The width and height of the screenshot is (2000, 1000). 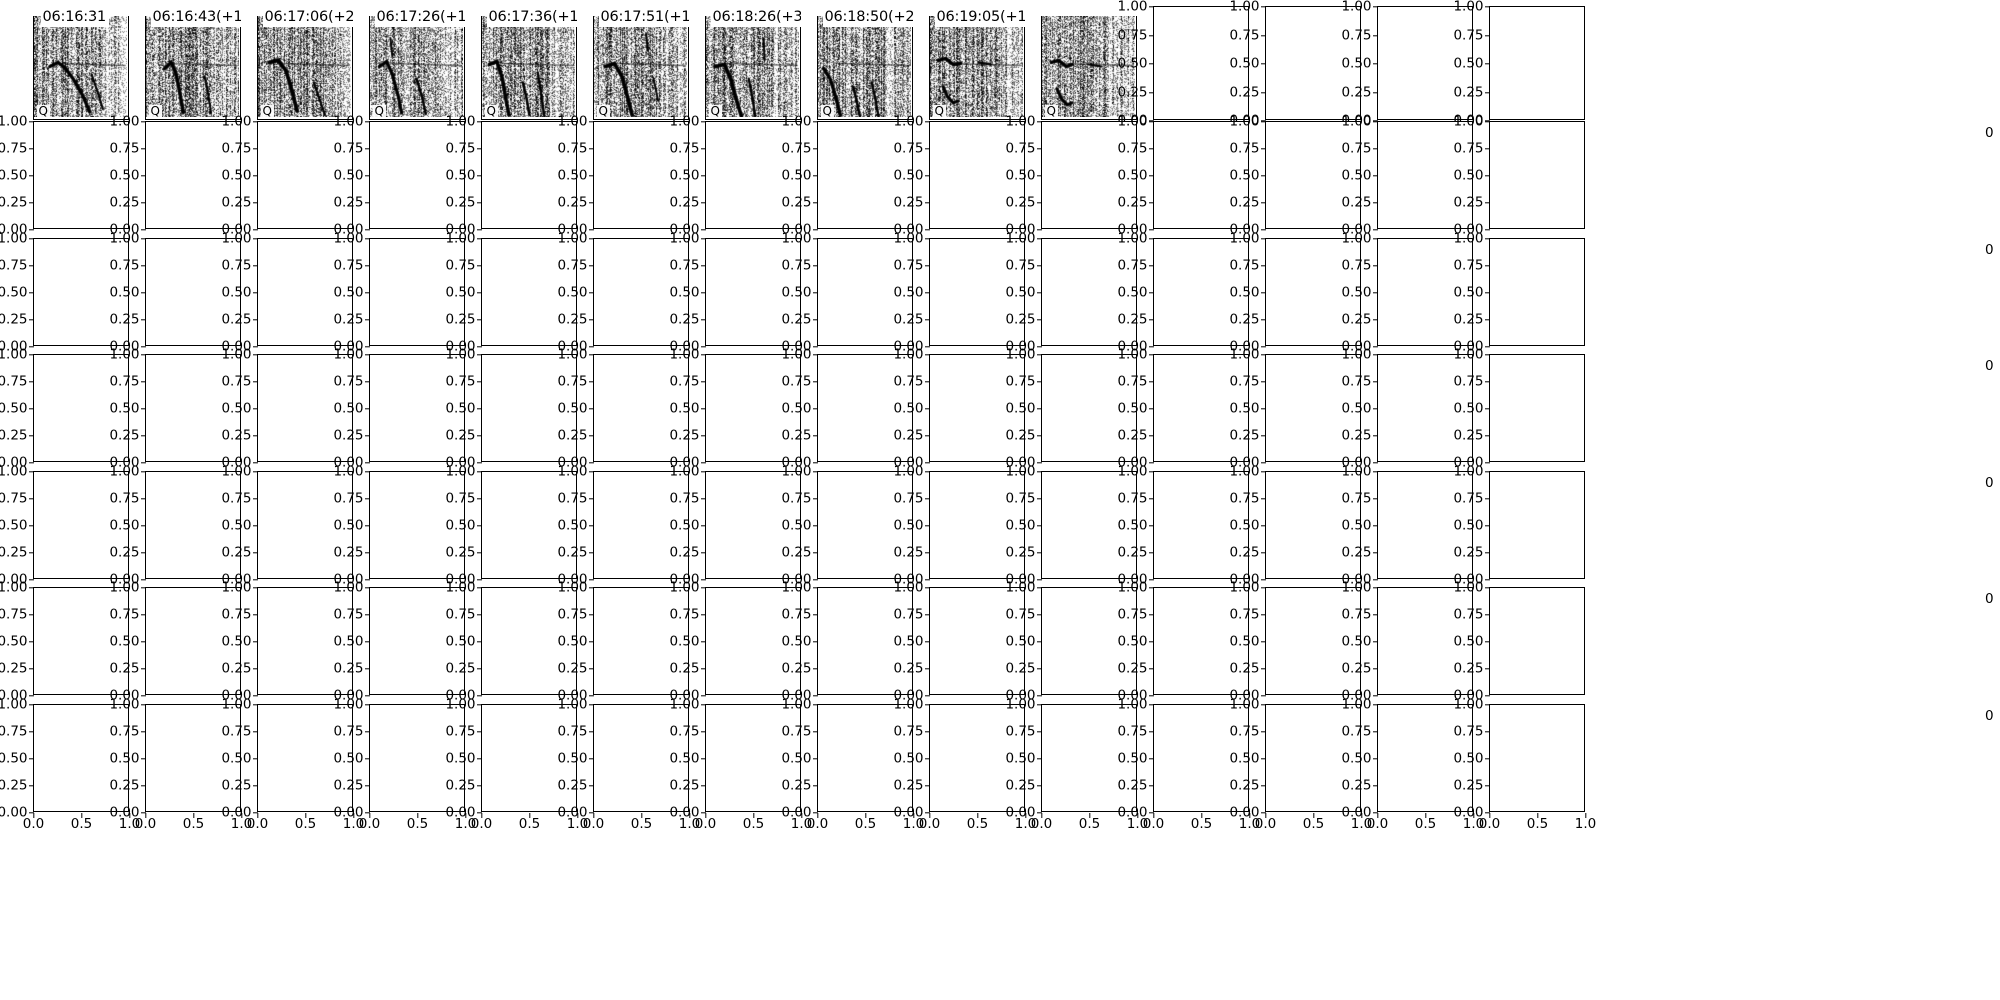 I want to click on empty-axes-r2-c8: 1.00 0.75 0.50 0.25 0.00, so click(x=959, y=291).